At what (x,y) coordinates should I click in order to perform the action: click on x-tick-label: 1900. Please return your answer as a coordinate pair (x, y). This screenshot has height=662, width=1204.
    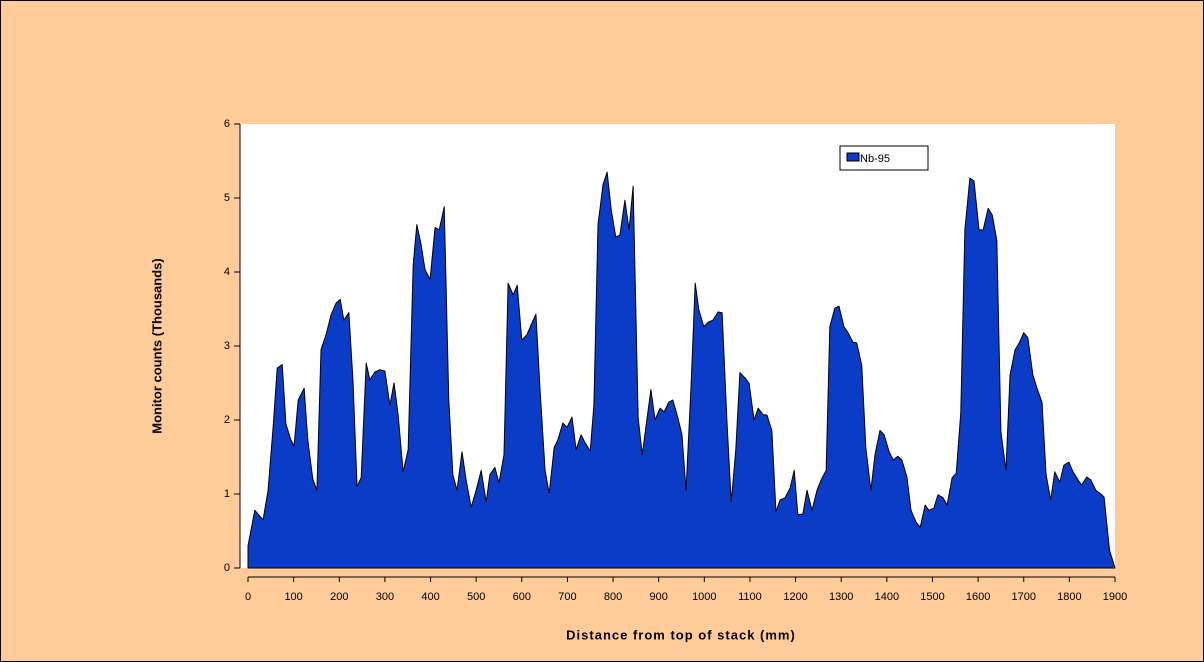
    Looking at the image, I should click on (1115, 597).